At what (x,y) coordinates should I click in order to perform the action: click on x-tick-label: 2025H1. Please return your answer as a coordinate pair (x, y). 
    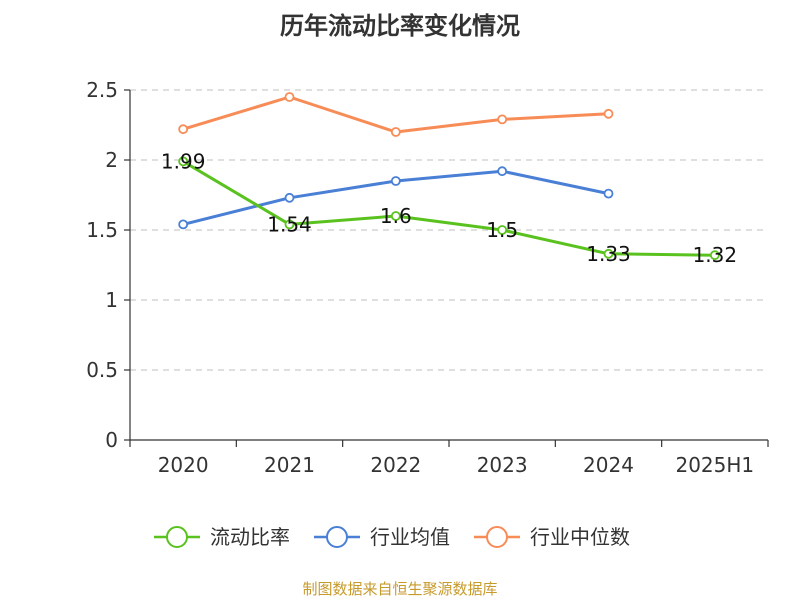
    Looking at the image, I should click on (714, 465).